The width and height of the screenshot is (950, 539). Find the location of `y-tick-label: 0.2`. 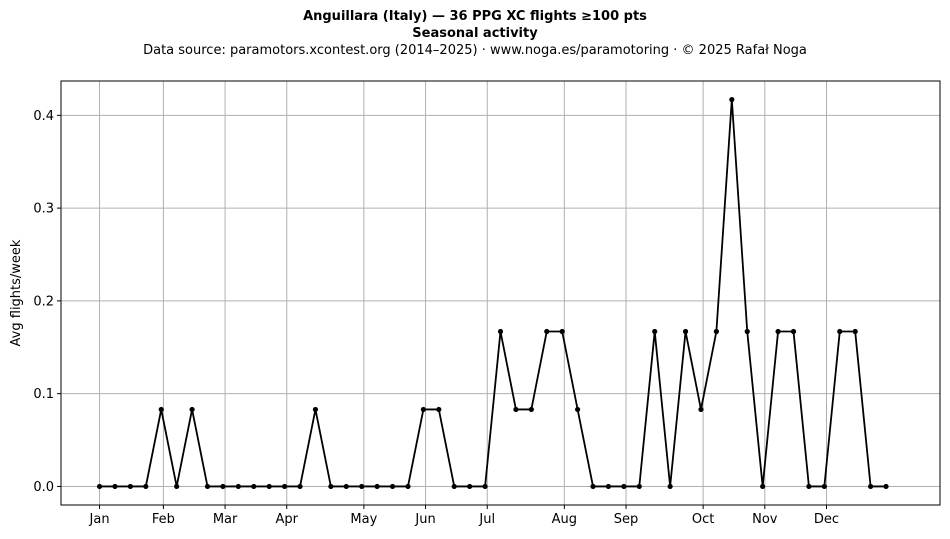

y-tick-label: 0.2 is located at coordinates (43, 301).